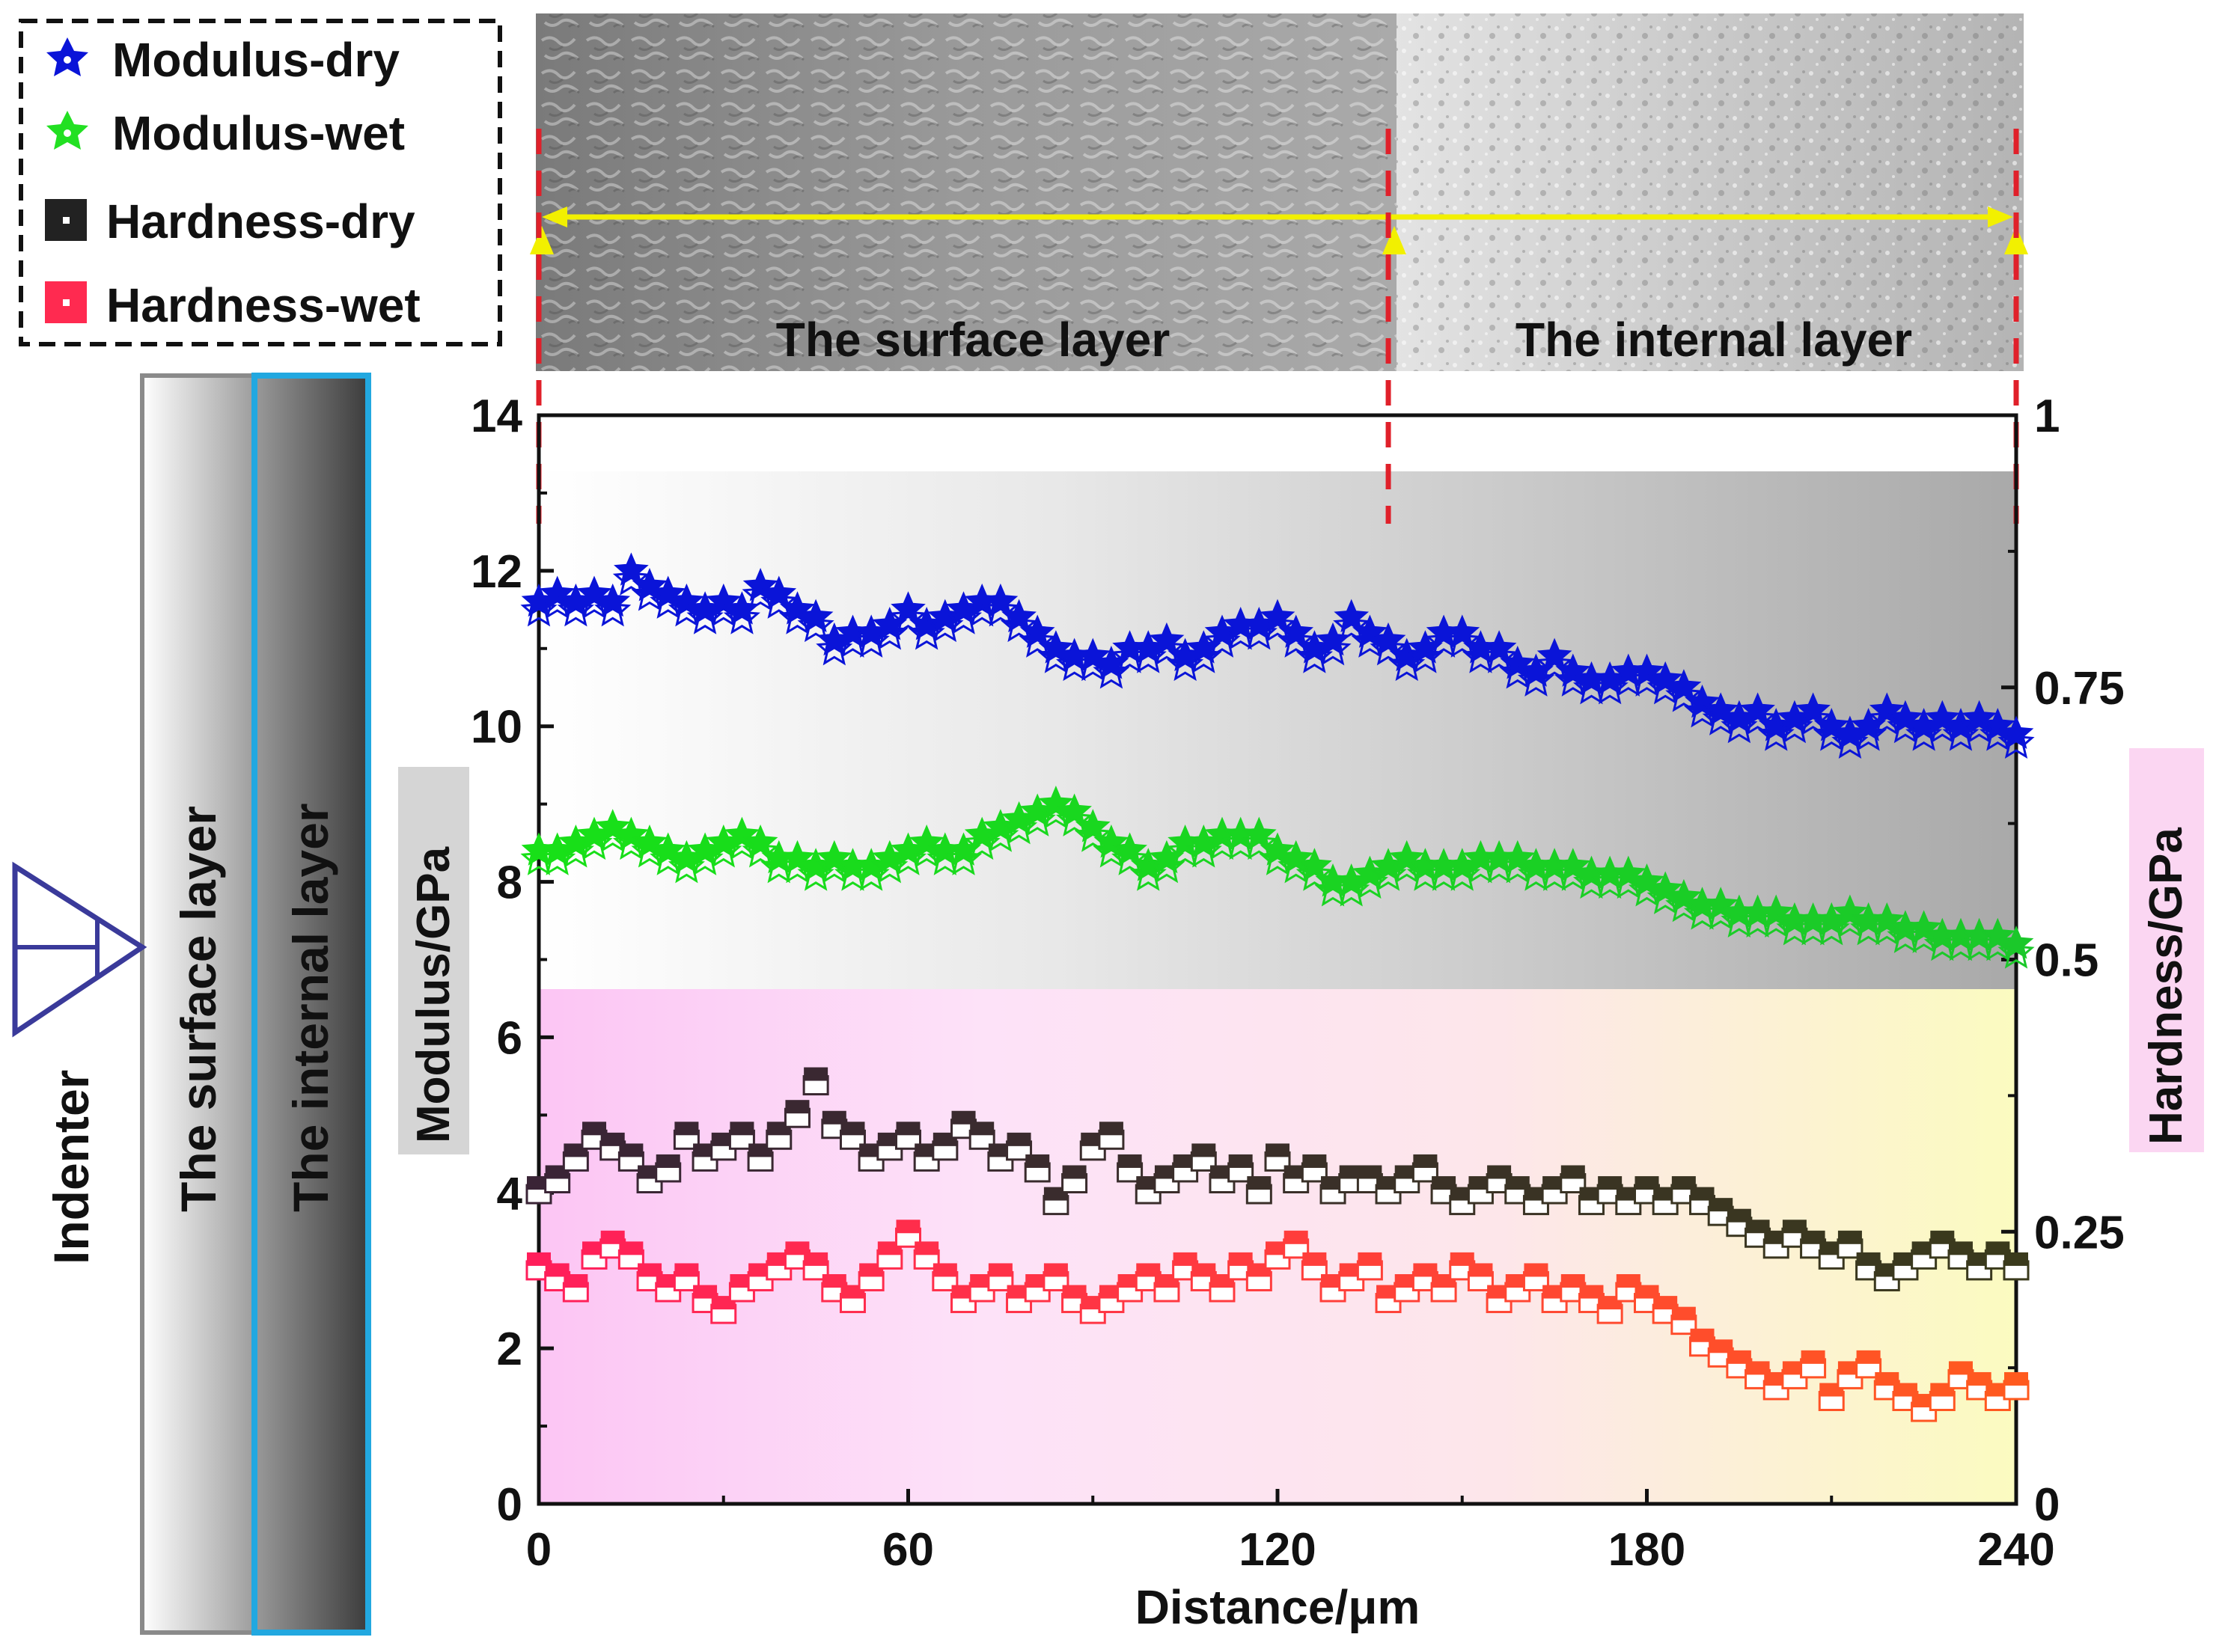  I want to click on internal-layer-block, so click(311, 1004).